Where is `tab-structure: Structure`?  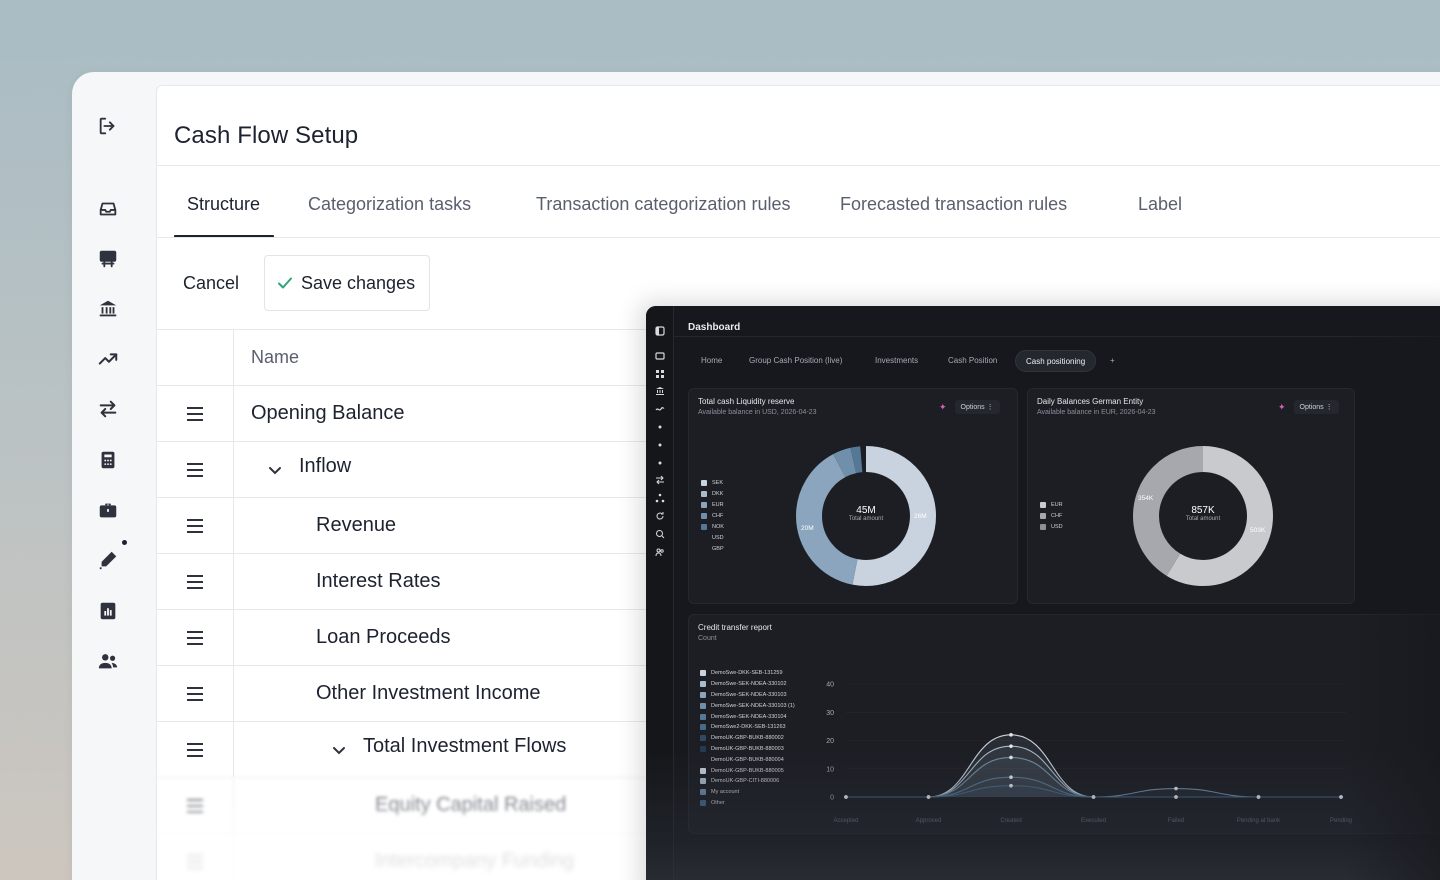
tab-structure: Structure is located at coordinates (224, 204).